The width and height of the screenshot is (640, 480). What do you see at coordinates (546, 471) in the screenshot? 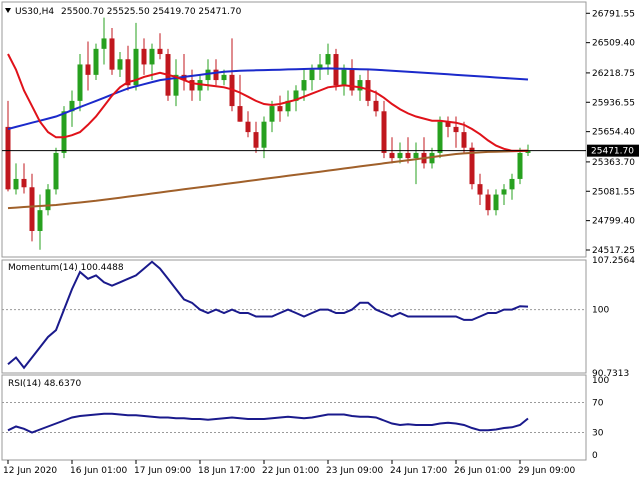
I see `time-tick-label: 29 Jun 09:00` at bounding box center [546, 471].